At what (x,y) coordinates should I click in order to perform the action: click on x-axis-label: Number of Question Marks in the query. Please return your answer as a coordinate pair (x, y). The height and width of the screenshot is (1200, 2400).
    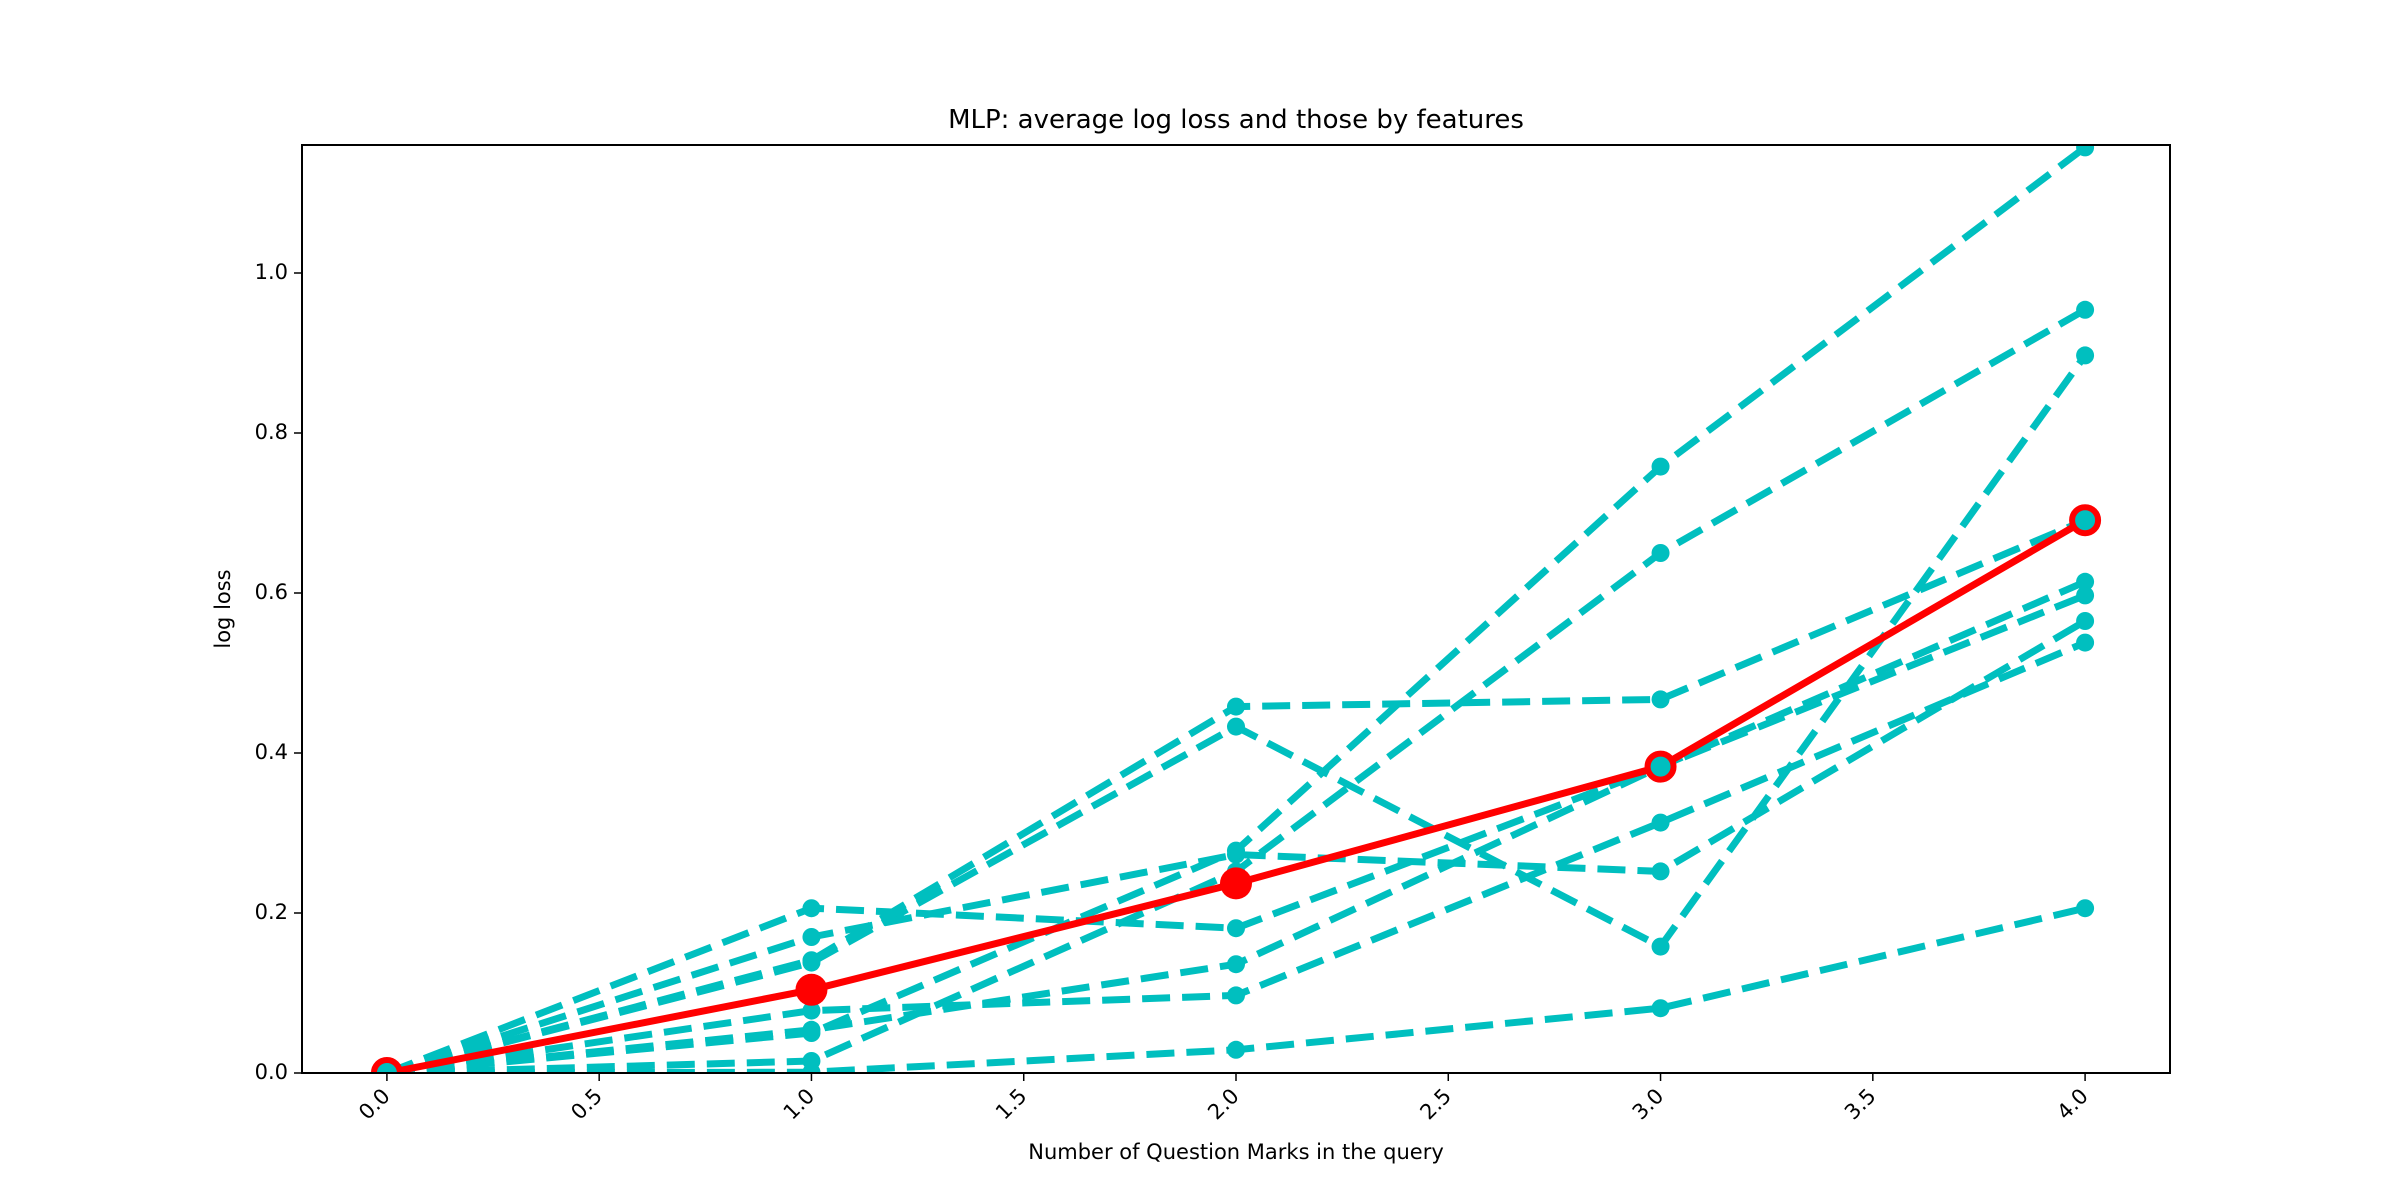
    Looking at the image, I should click on (1236, 1152).